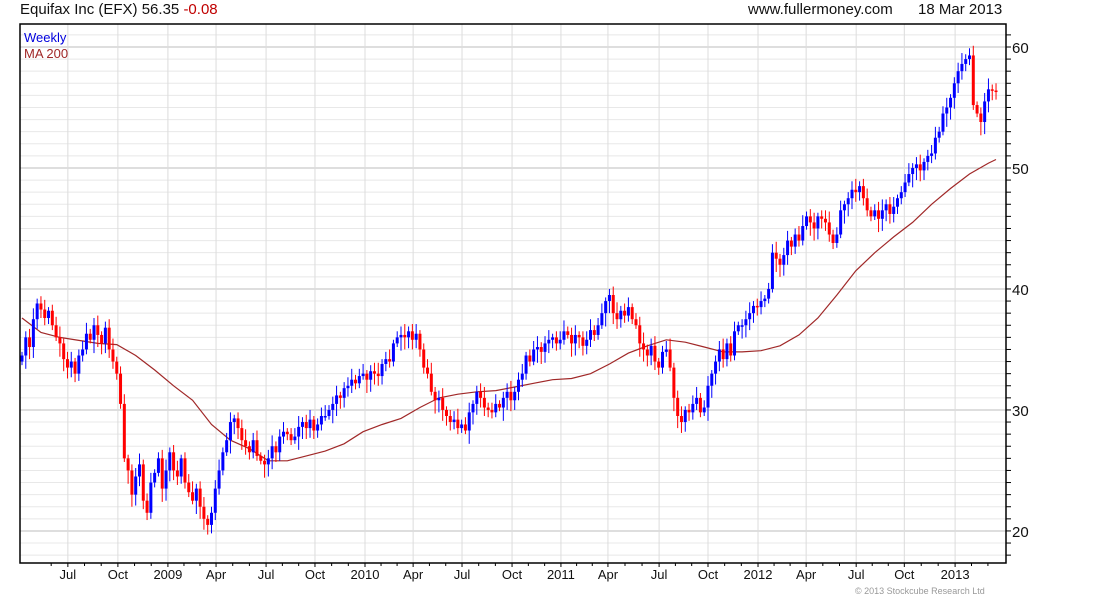 Image resolution: width=1100 pixels, height=600 pixels. What do you see at coordinates (160, 9) in the screenshot?
I see `last-price: 56.35` at bounding box center [160, 9].